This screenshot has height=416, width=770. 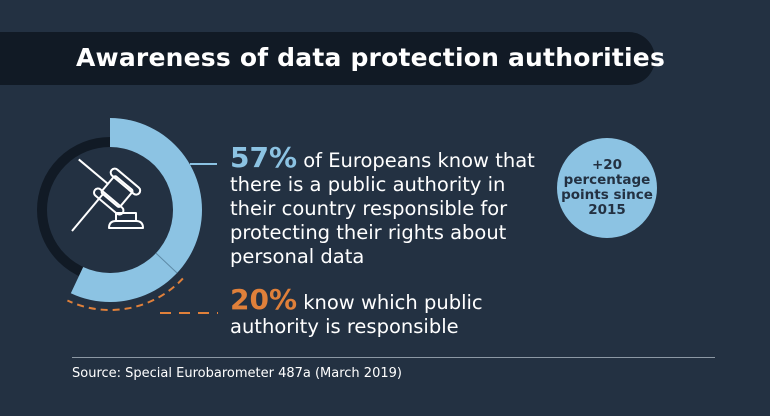 I want to click on title-banner: Awareness of data protection authorities, so click(x=332, y=58).